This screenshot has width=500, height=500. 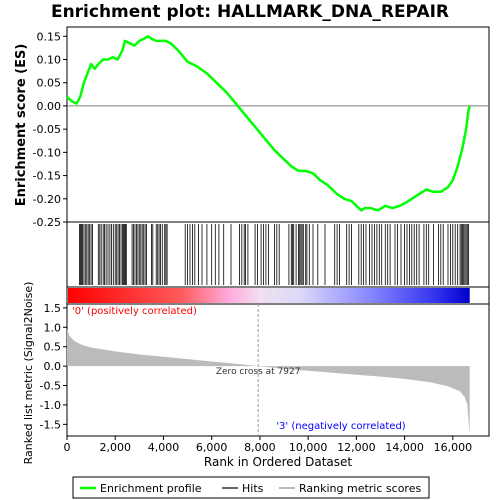 I want to click on es-y-tick-label: 0.00, so click(x=49, y=106).